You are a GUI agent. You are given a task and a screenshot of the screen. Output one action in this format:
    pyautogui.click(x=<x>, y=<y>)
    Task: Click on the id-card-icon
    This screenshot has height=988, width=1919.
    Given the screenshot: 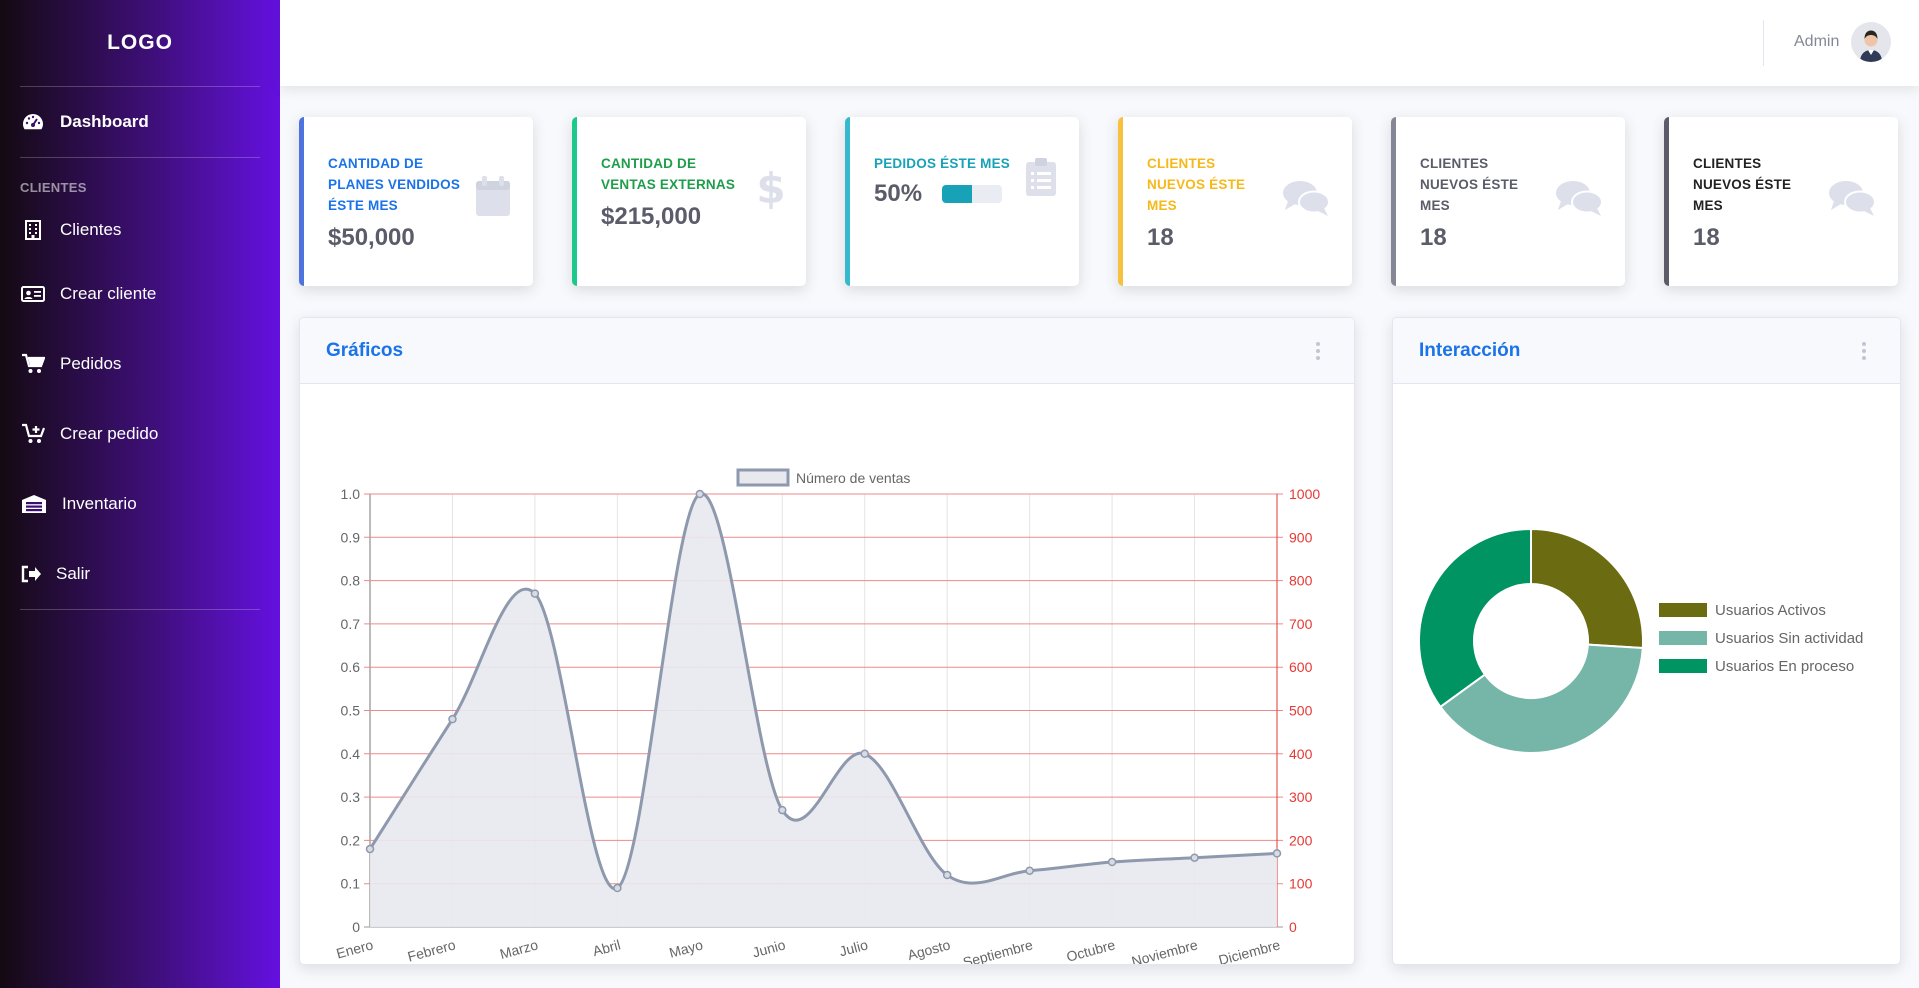 What is the action you would take?
    pyautogui.click(x=33, y=294)
    